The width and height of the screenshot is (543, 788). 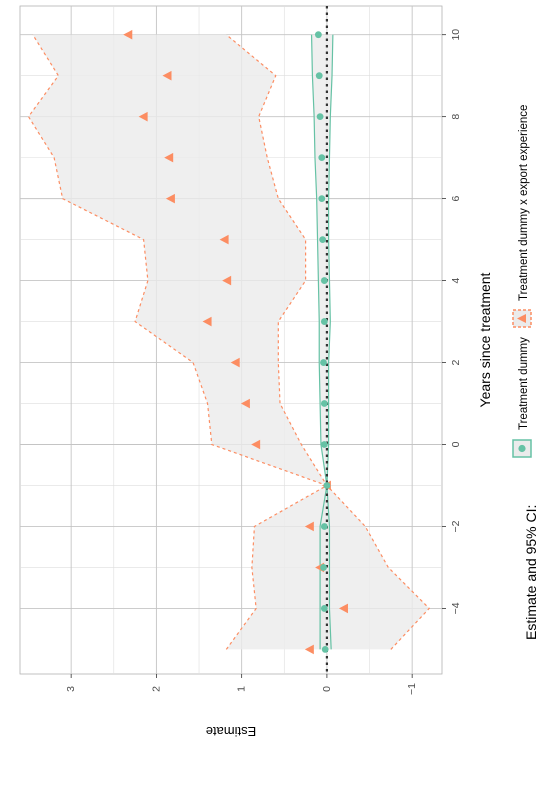 What do you see at coordinates (242, 689) in the screenshot?
I see `y-tick-label: 1` at bounding box center [242, 689].